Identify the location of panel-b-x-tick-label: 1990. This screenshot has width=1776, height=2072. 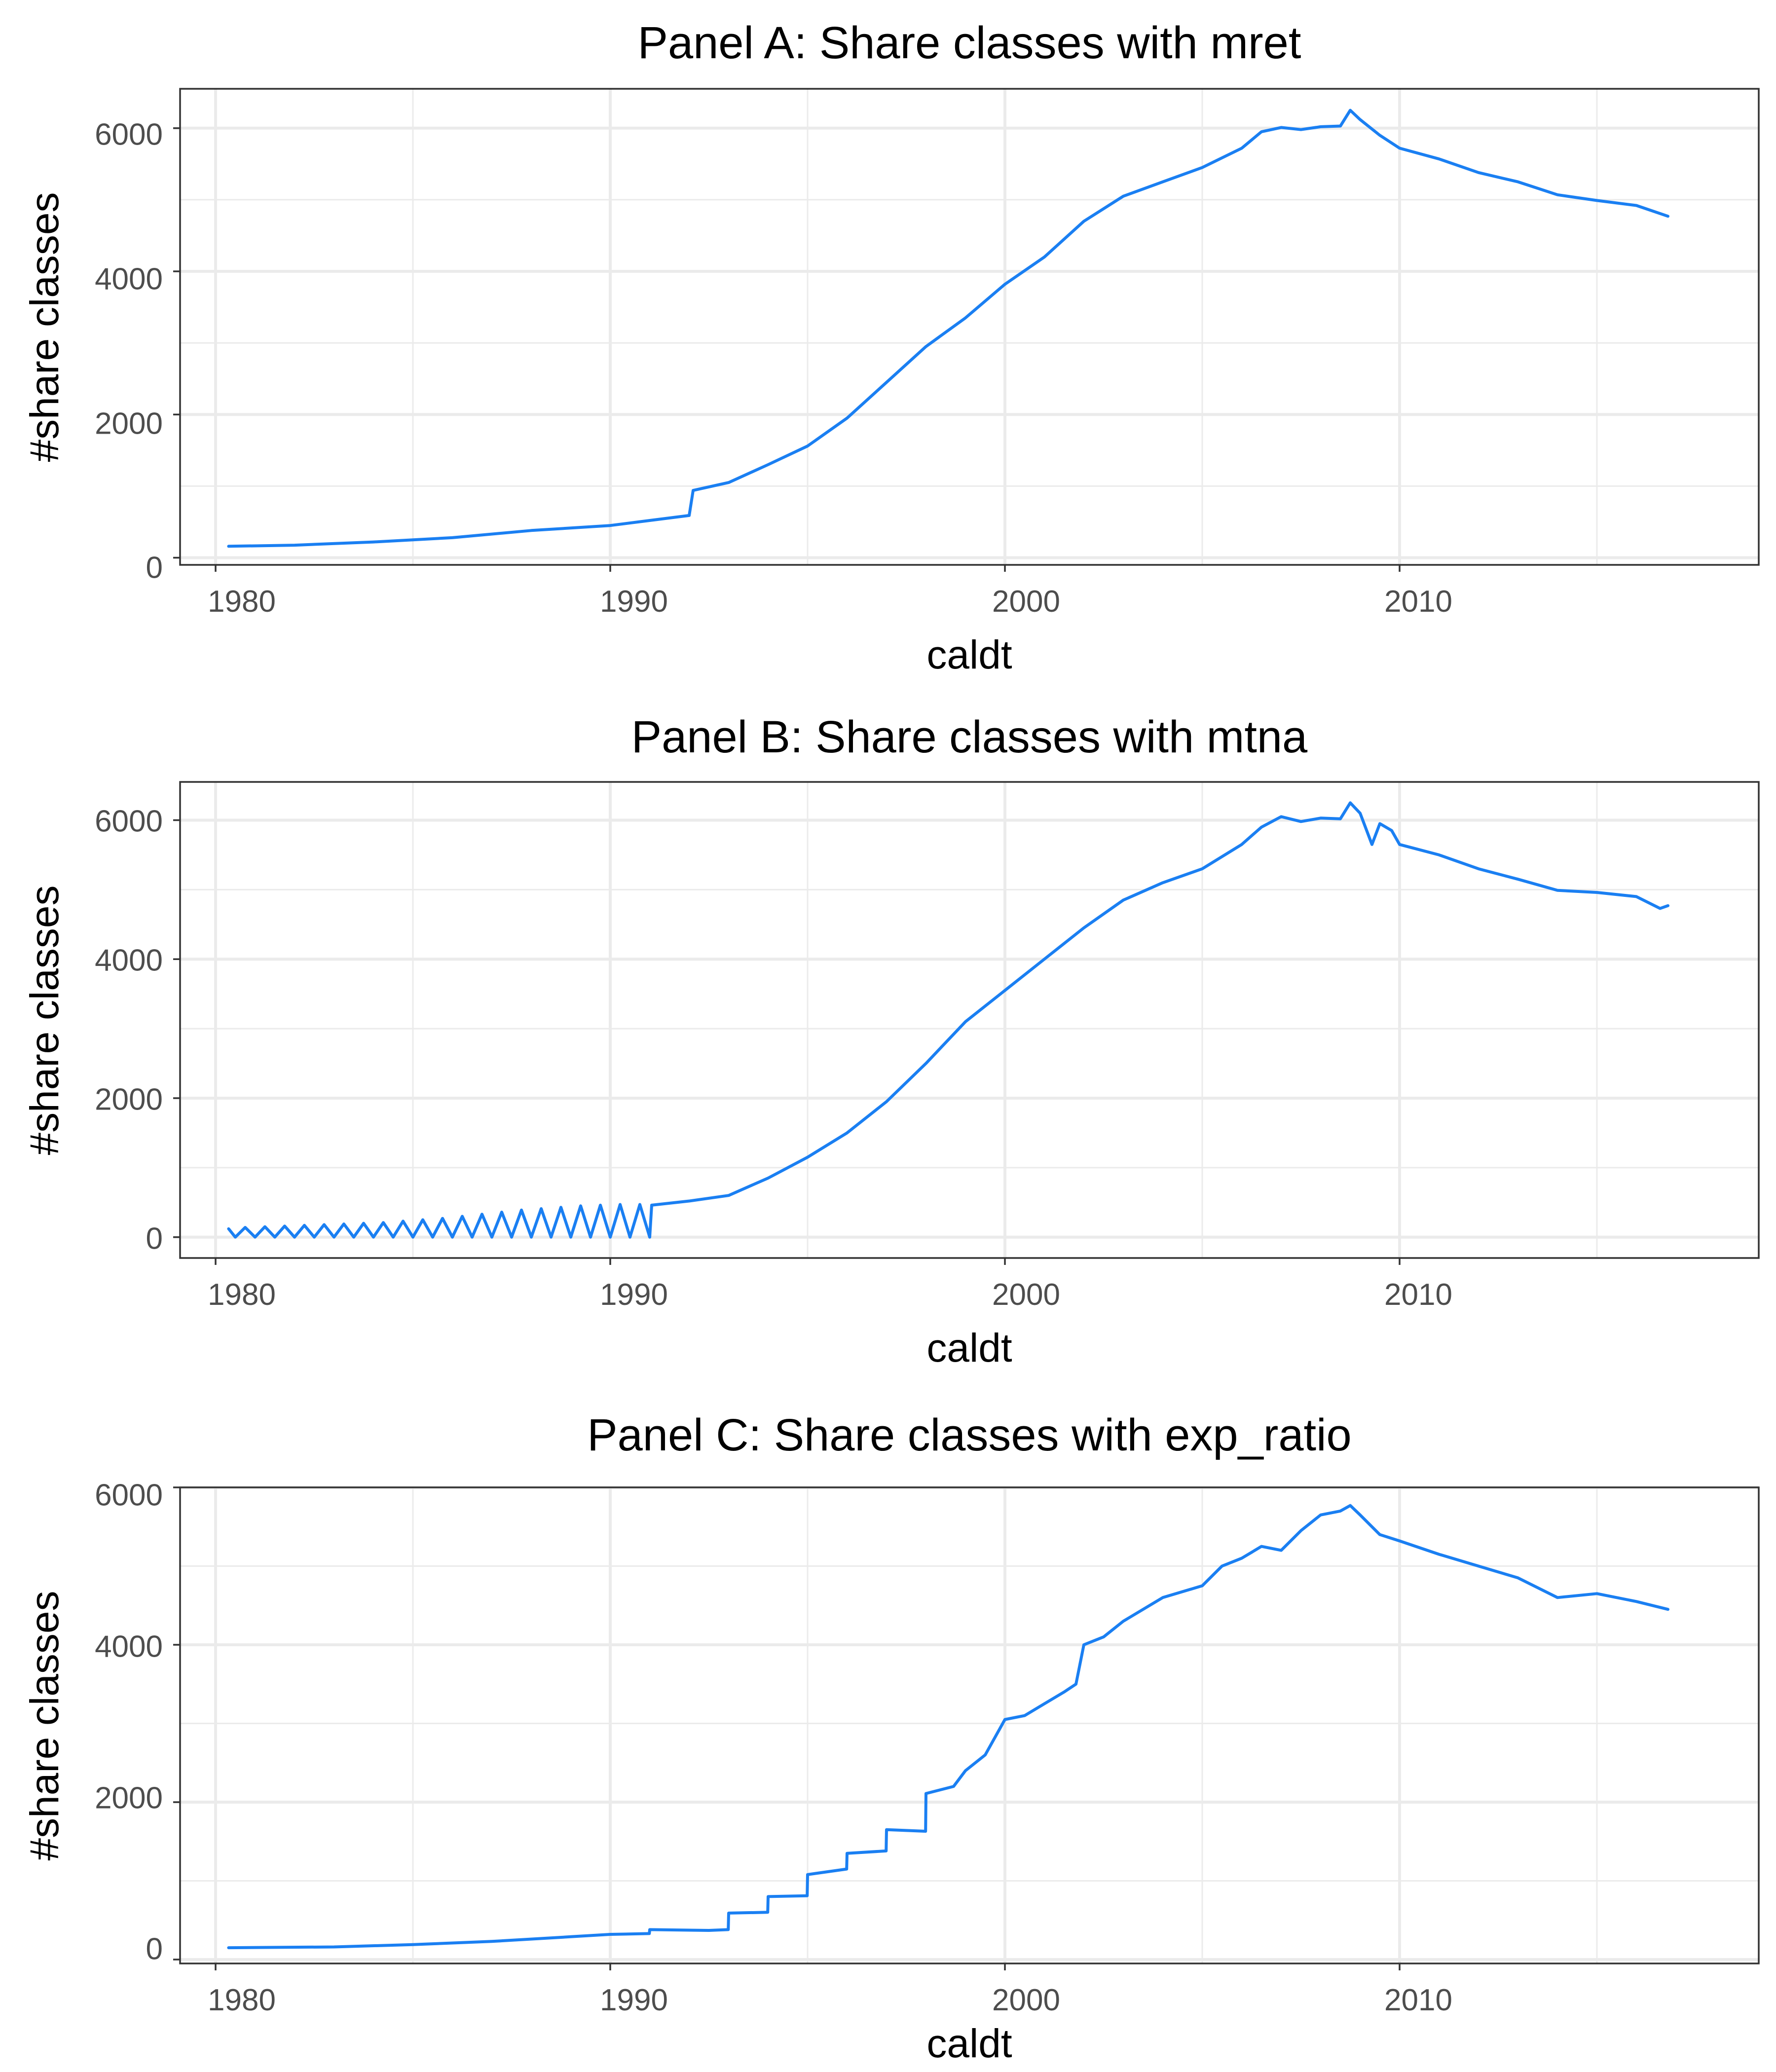
(634, 1295).